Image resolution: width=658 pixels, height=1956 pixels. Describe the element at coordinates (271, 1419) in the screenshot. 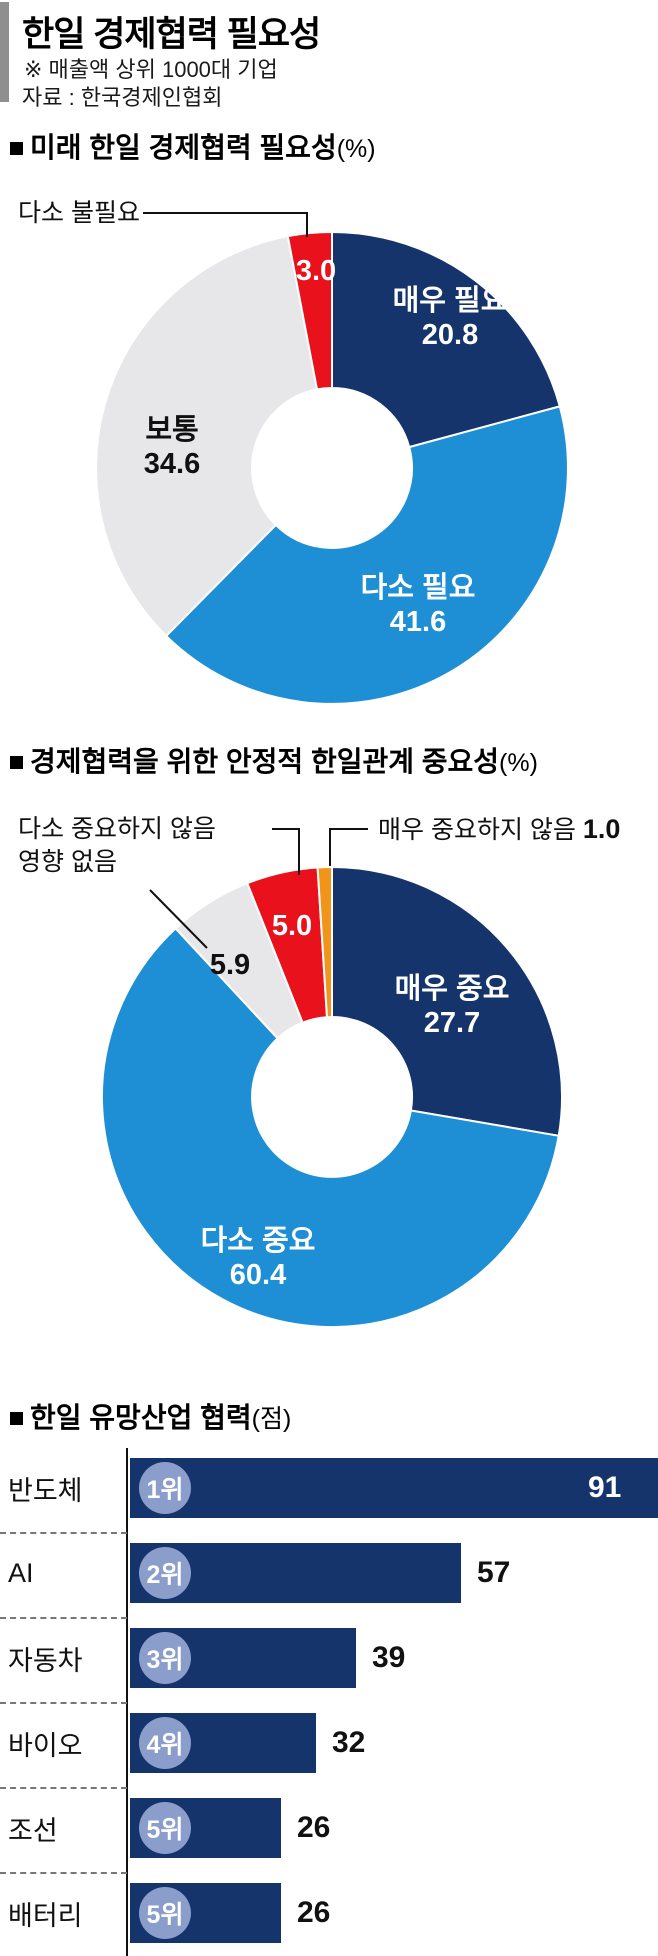

I see `section-title-unit: (점)` at that location.